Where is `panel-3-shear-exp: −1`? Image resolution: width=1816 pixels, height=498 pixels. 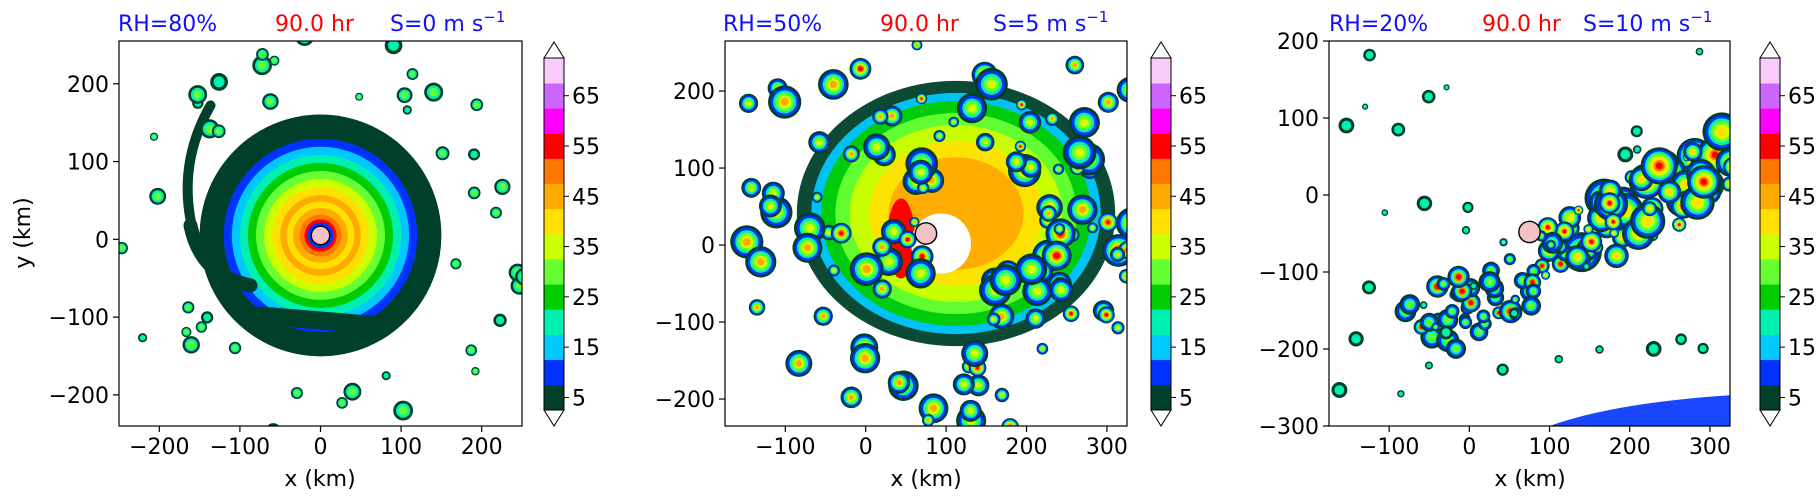
panel-3-shear-exp: −1 is located at coordinates (1701, 17).